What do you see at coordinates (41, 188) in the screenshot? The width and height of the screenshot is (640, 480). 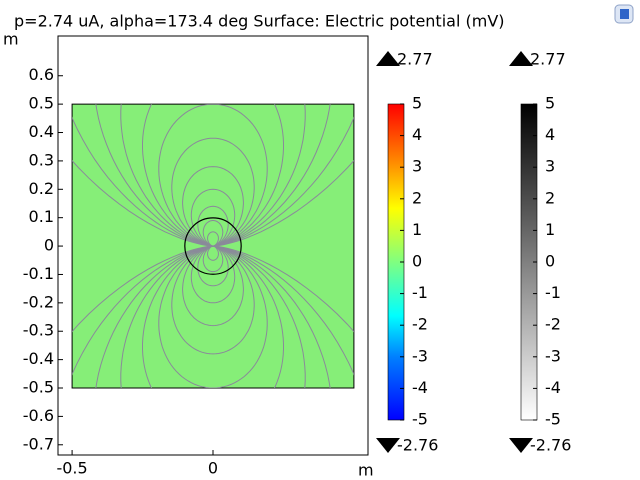 I see `y-tick-label: 0.2` at bounding box center [41, 188].